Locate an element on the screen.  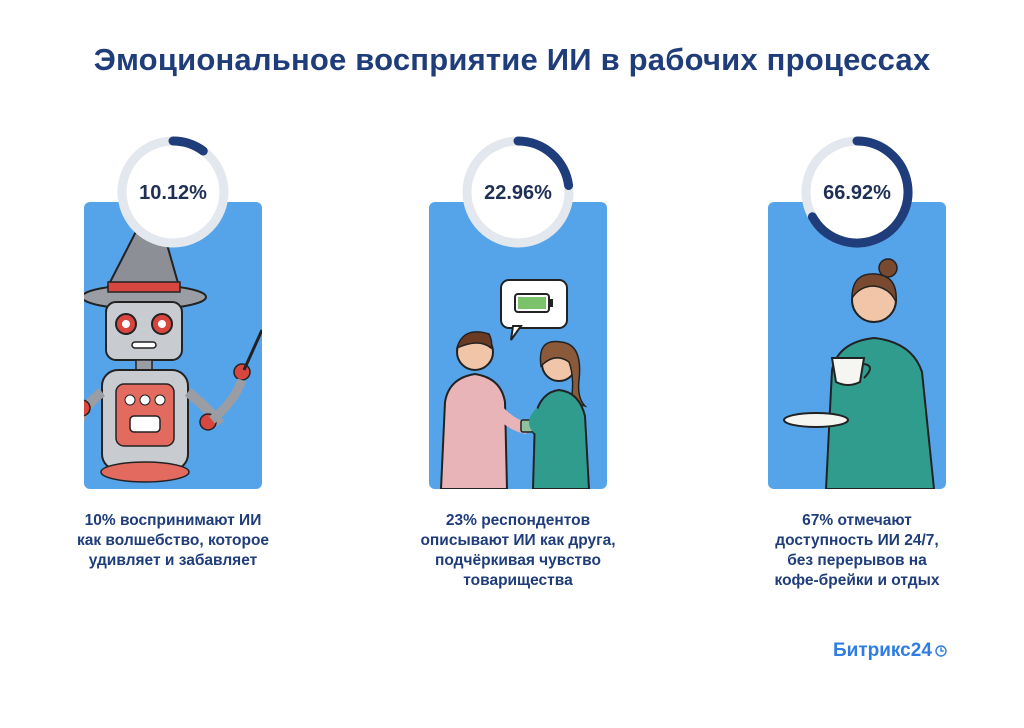
percentage-label: 22.96% is located at coordinates (518, 193).